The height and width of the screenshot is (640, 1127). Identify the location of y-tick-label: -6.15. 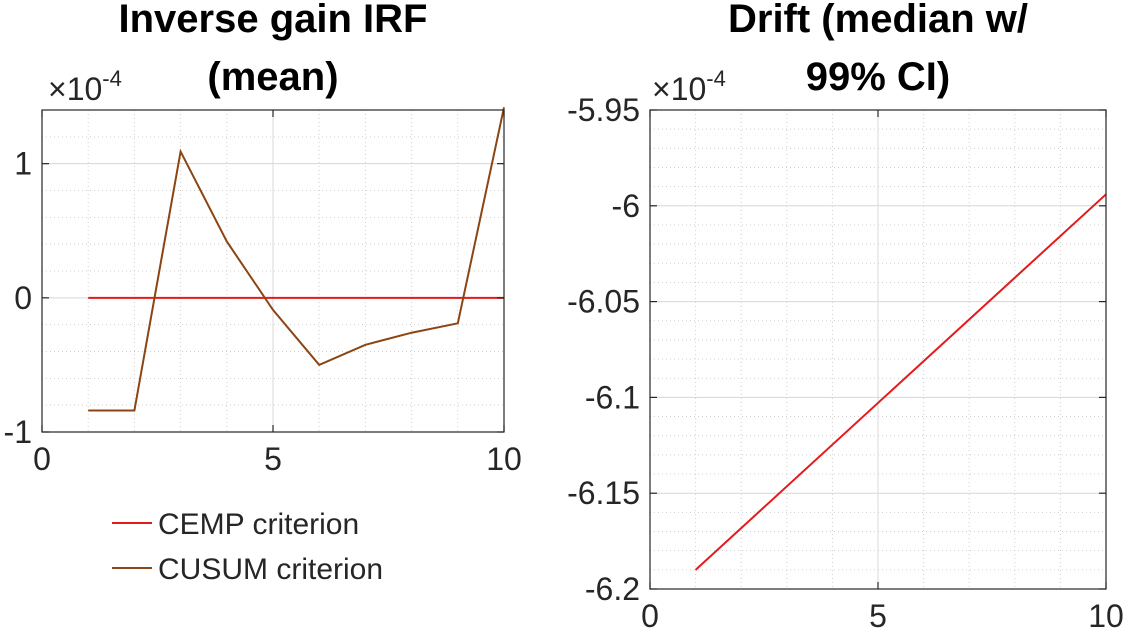
(603, 493).